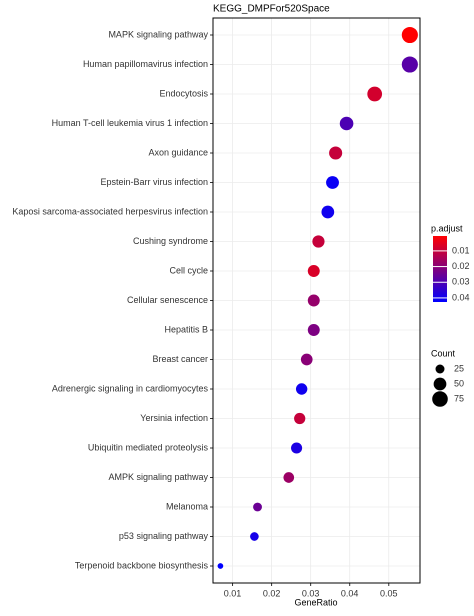 Image resolution: width=474 pixels, height=616 pixels. What do you see at coordinates (461, 297) in the screenshot?
I see `colorbar-label: 0.04` at bounding box center [461, 297].